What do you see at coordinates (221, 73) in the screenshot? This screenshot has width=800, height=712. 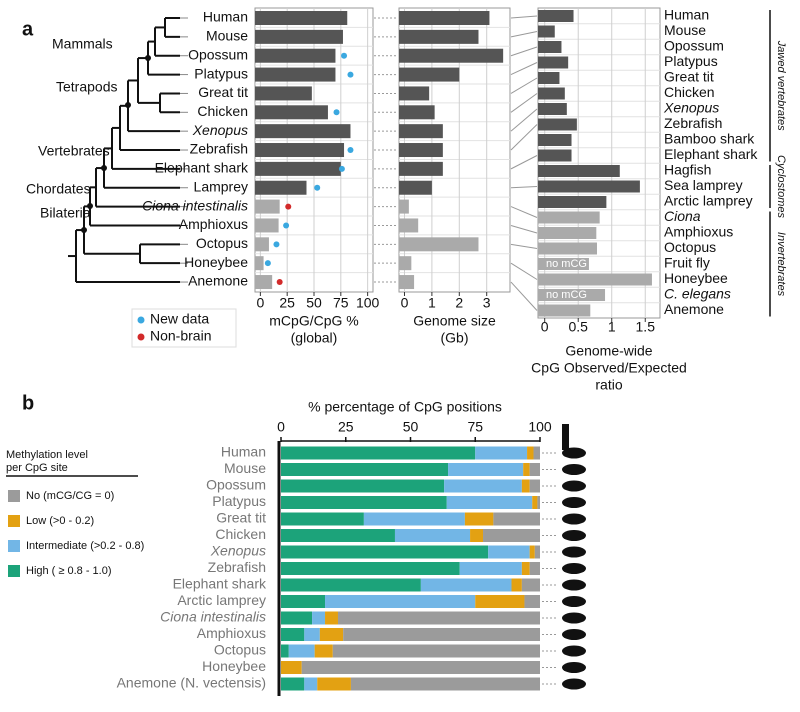 I see `category-label: Platypus` at bounding box center [221, 73].